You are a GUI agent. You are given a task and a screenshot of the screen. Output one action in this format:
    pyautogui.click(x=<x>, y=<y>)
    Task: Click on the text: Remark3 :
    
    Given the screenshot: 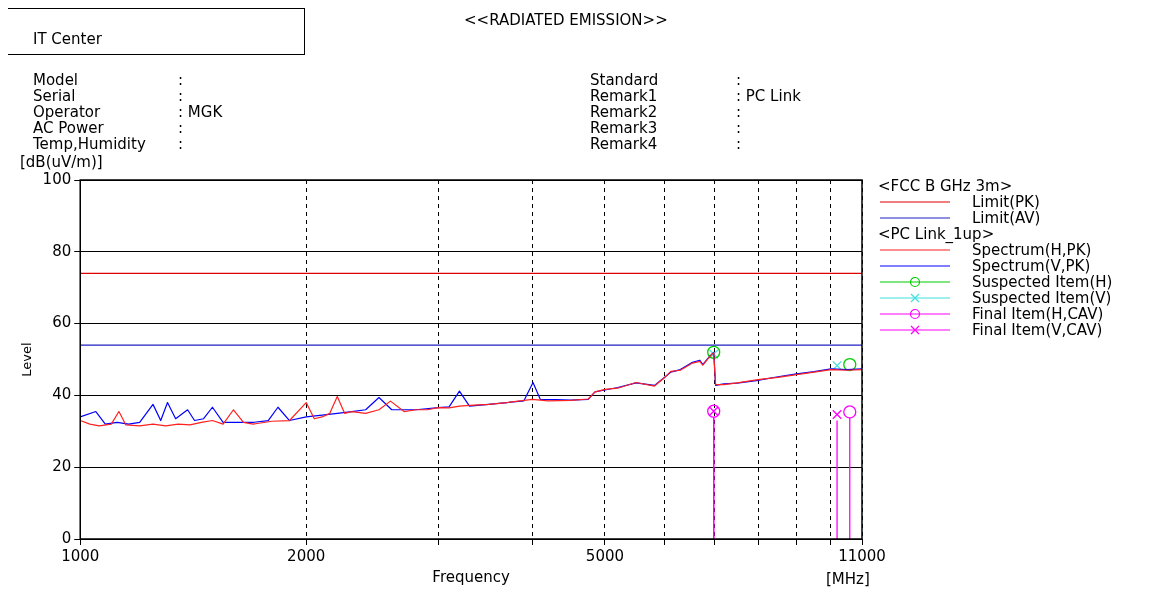 What is the action you would take?
    pyautogui.click(x=666, y=128)
    